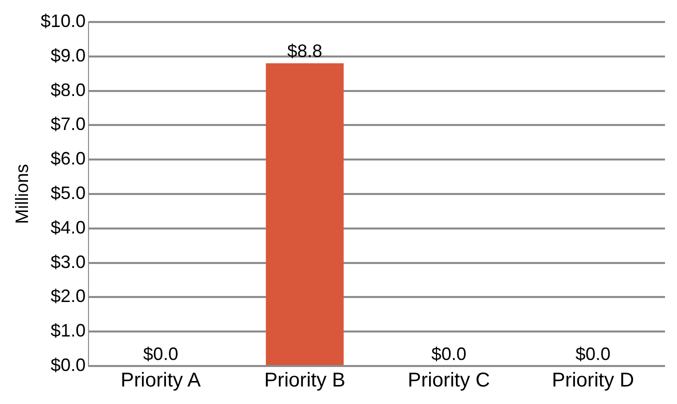 Image resolution: width=677 pixels, height=404 pixels. Describe the element at coordinates (22, 194) in the screenshot. I see `y-axis-title: Millions` at that location.